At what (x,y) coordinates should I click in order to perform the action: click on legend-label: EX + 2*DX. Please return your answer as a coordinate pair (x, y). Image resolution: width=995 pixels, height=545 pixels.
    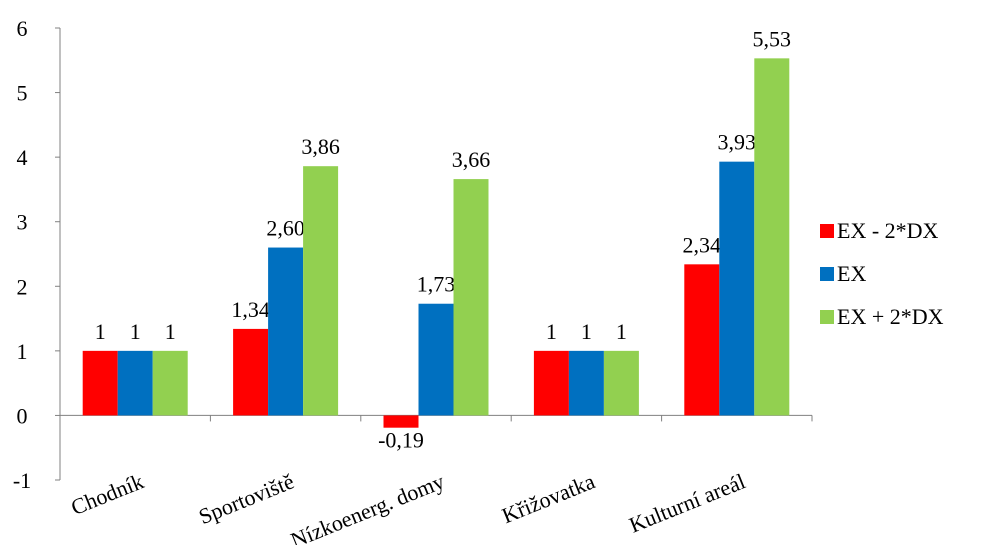
    Looking at the image, I should click on (890, 316).